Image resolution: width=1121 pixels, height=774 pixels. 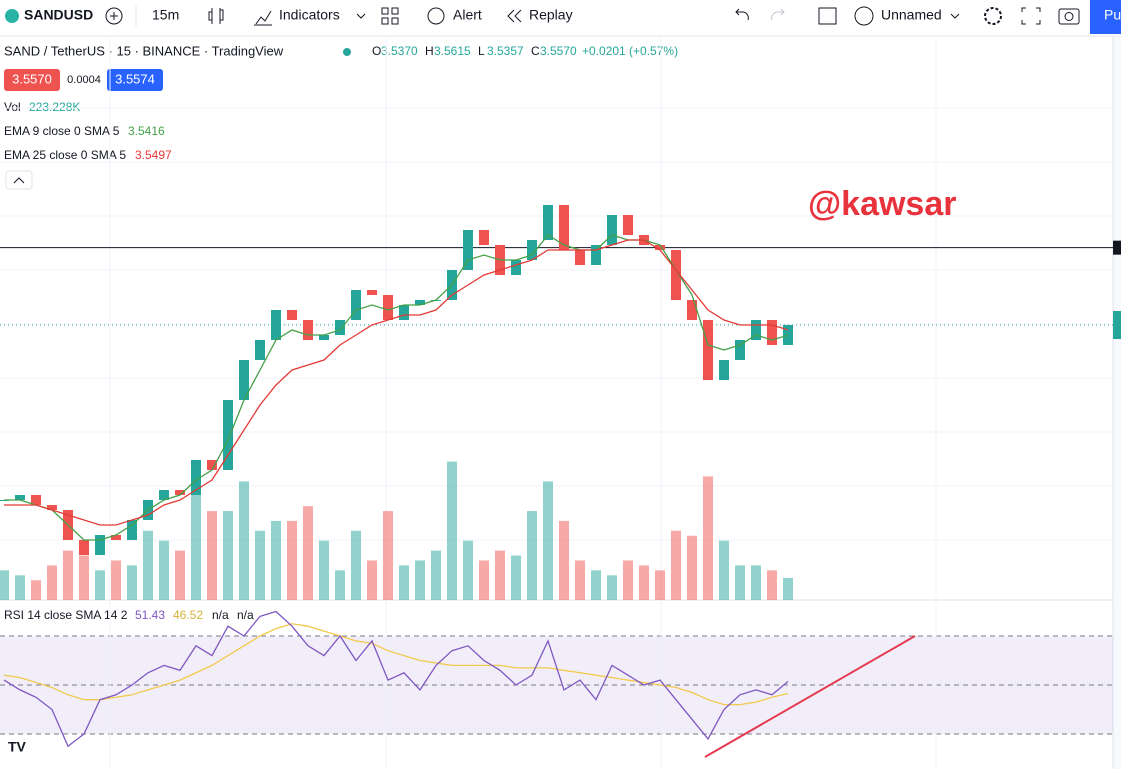 I want to click on layout-icon, so click(x=827, y=16).